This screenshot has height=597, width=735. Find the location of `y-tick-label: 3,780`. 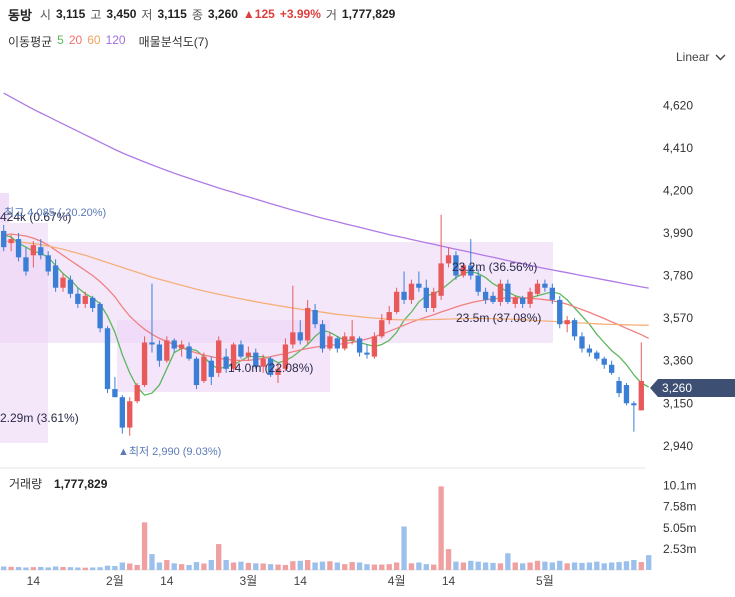

y-tick-label: 3,780 is located at coordinates (678, 276).